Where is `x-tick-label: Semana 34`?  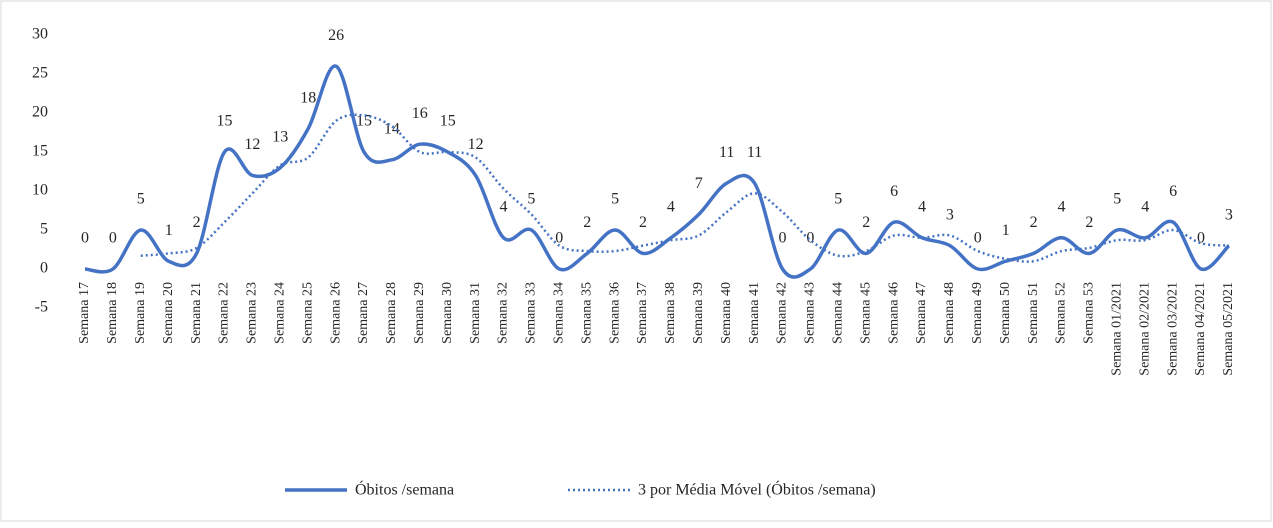
x-tick-label: Semana 34 is located at coordinates (559, 313).